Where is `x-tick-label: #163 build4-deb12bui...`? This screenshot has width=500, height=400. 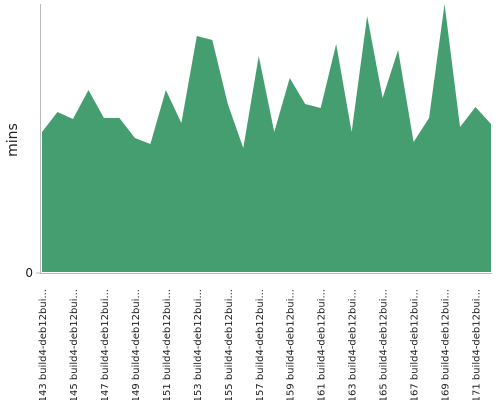 x-tick-label: #163 build4-deb12bui... is located at coordinates (353, 344).